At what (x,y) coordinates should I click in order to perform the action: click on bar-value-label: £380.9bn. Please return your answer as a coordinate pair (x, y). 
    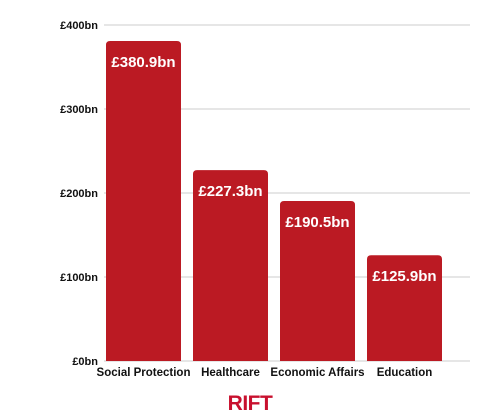
    Looking at the image, I should click on (143, 62).